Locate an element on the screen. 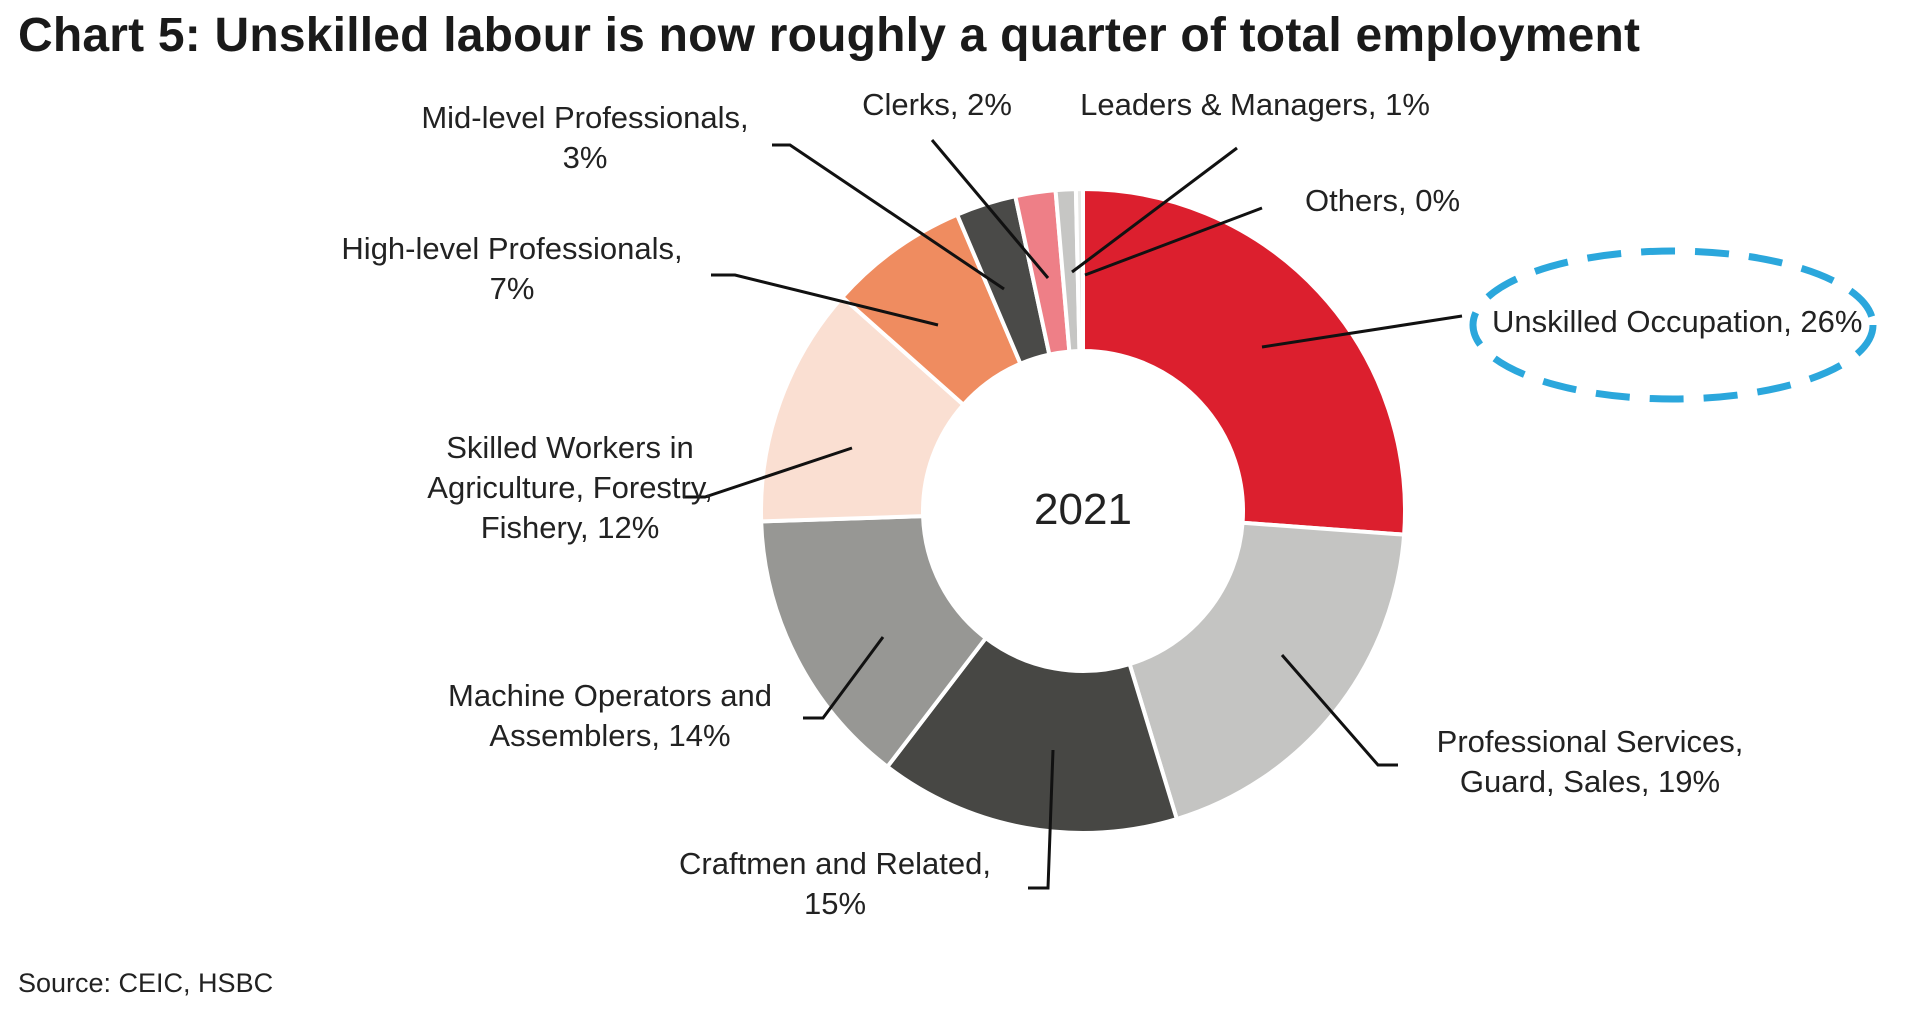 The image size is (1920, 1018). slice-label-line: Skilled Workers in is located at coordinates (570, 447).